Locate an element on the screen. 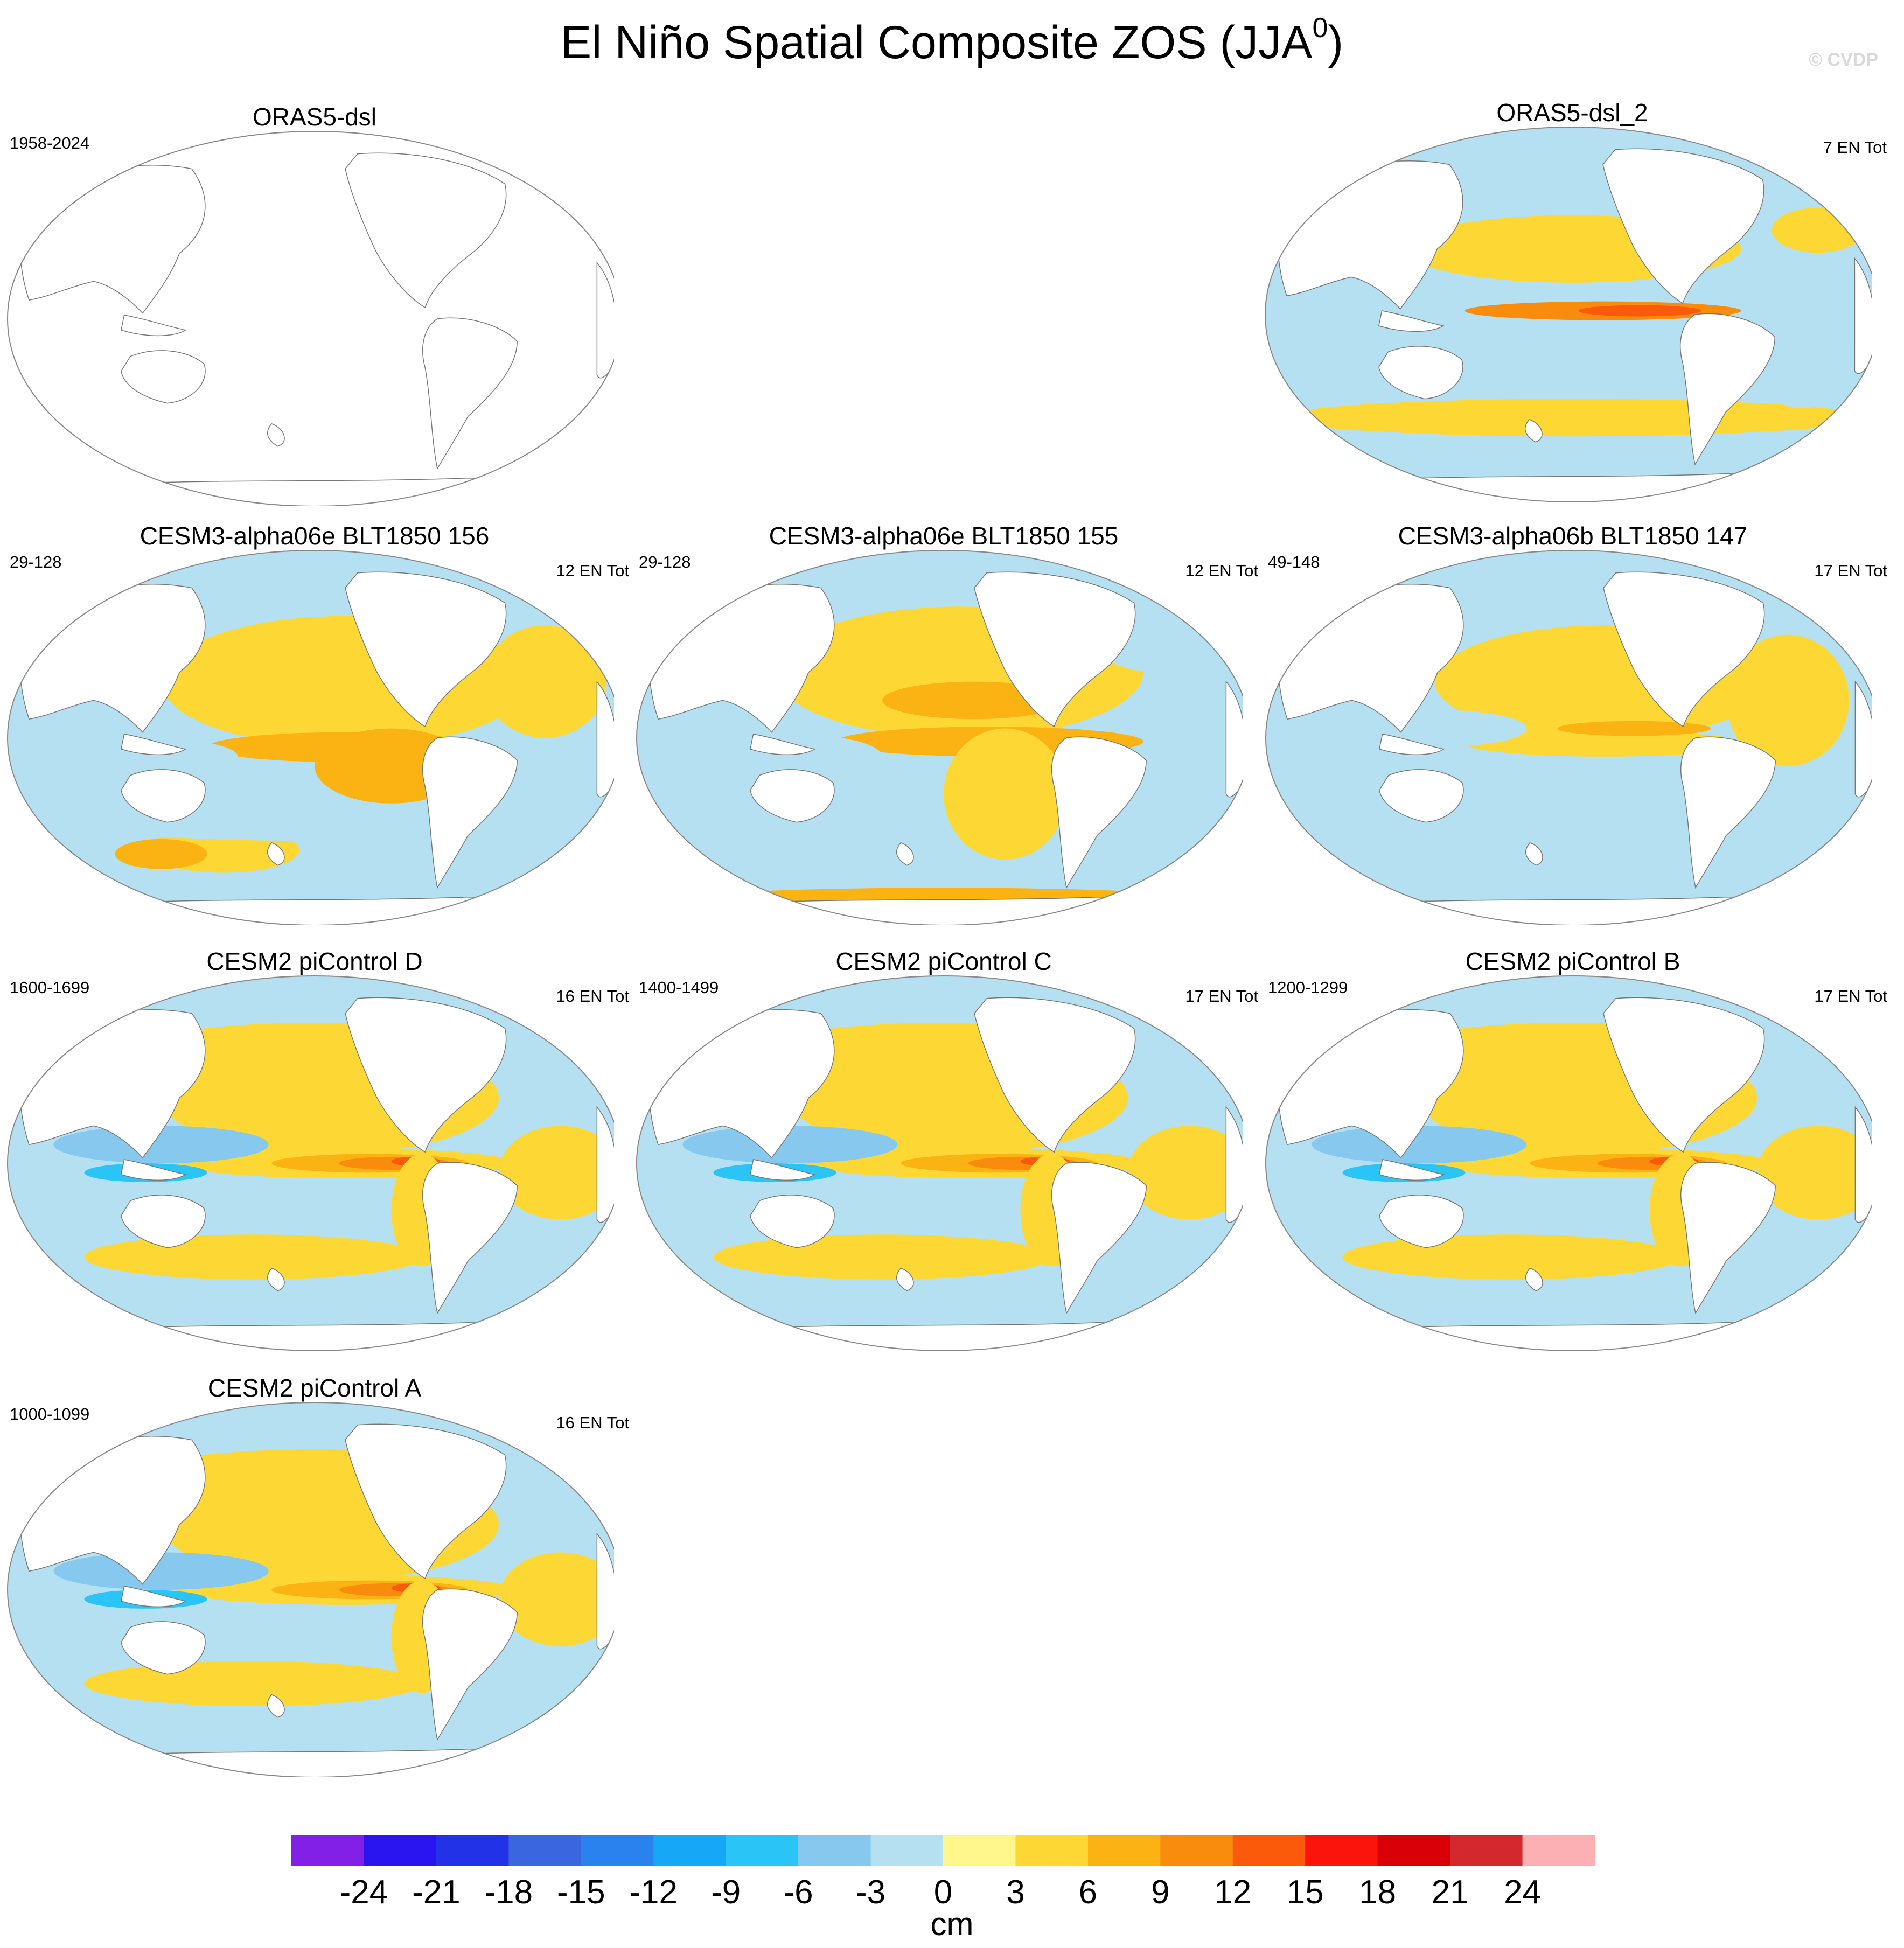 Image resolution: width=1904 pixels, height=1948 pixels. panel-en-count: 16 EN Tot is located at coordinates (592, 1422).